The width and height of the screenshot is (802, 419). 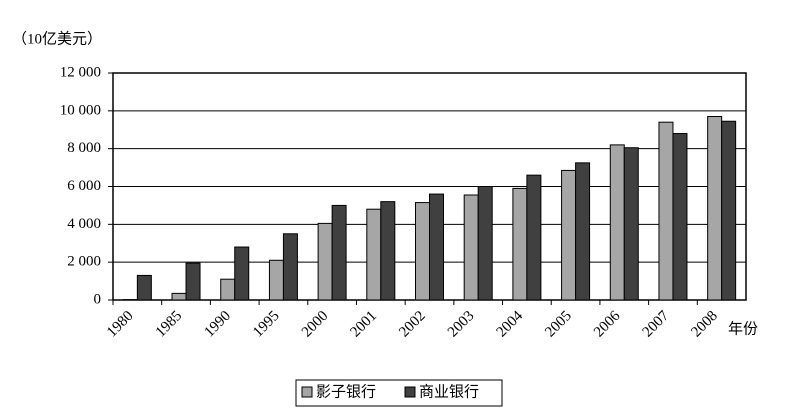 I want to click on y-tick-label: 10 000, so click(x=80, y=110).